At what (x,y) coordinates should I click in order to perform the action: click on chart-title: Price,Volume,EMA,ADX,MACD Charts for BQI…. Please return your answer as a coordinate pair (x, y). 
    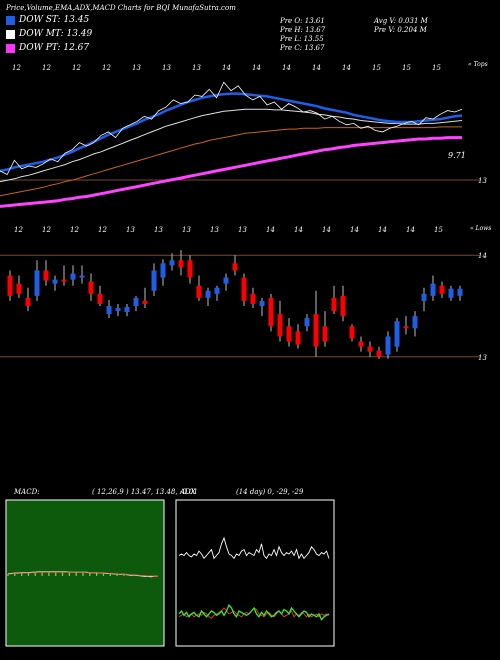
    Looking at the image, I should click on (121, 8).